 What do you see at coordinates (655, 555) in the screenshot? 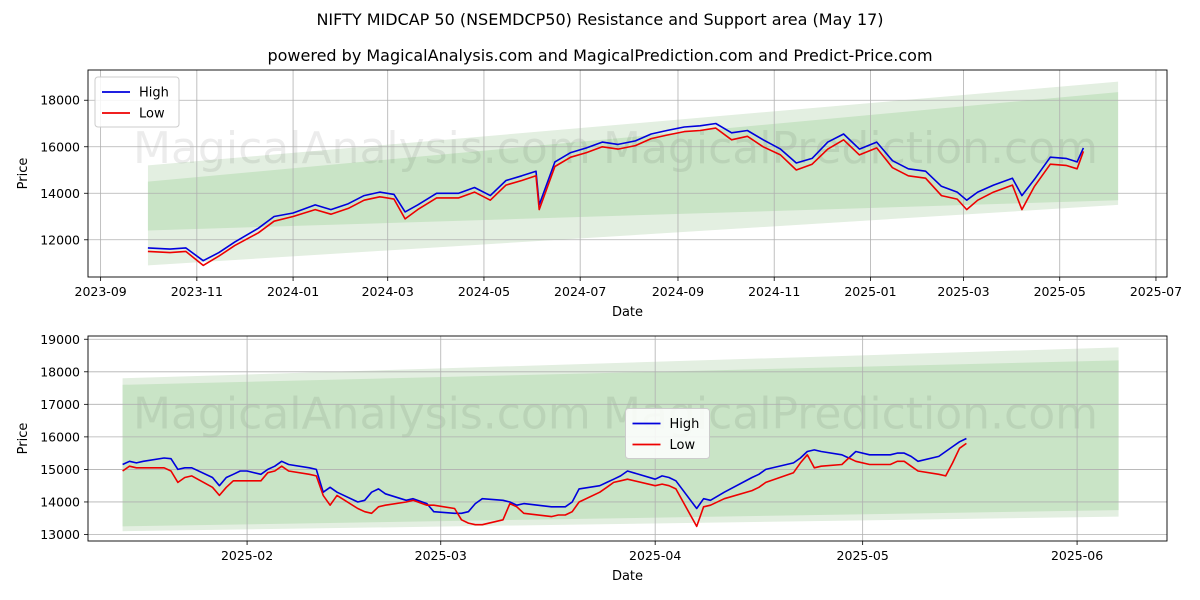
I see `x-tick-label: 2025-04` at bounding box center [655, 555].